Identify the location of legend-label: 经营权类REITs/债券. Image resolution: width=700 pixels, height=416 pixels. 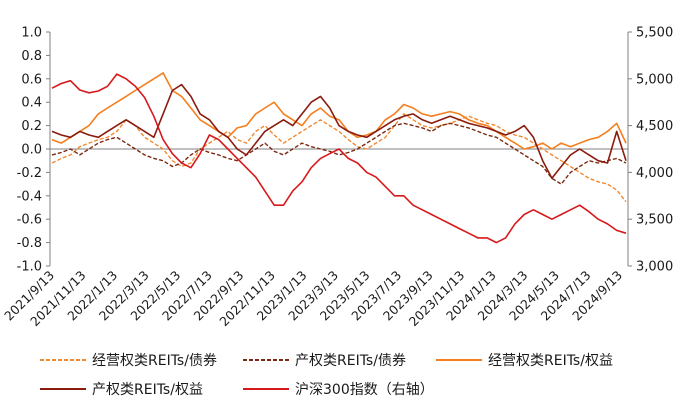
(154, 361).